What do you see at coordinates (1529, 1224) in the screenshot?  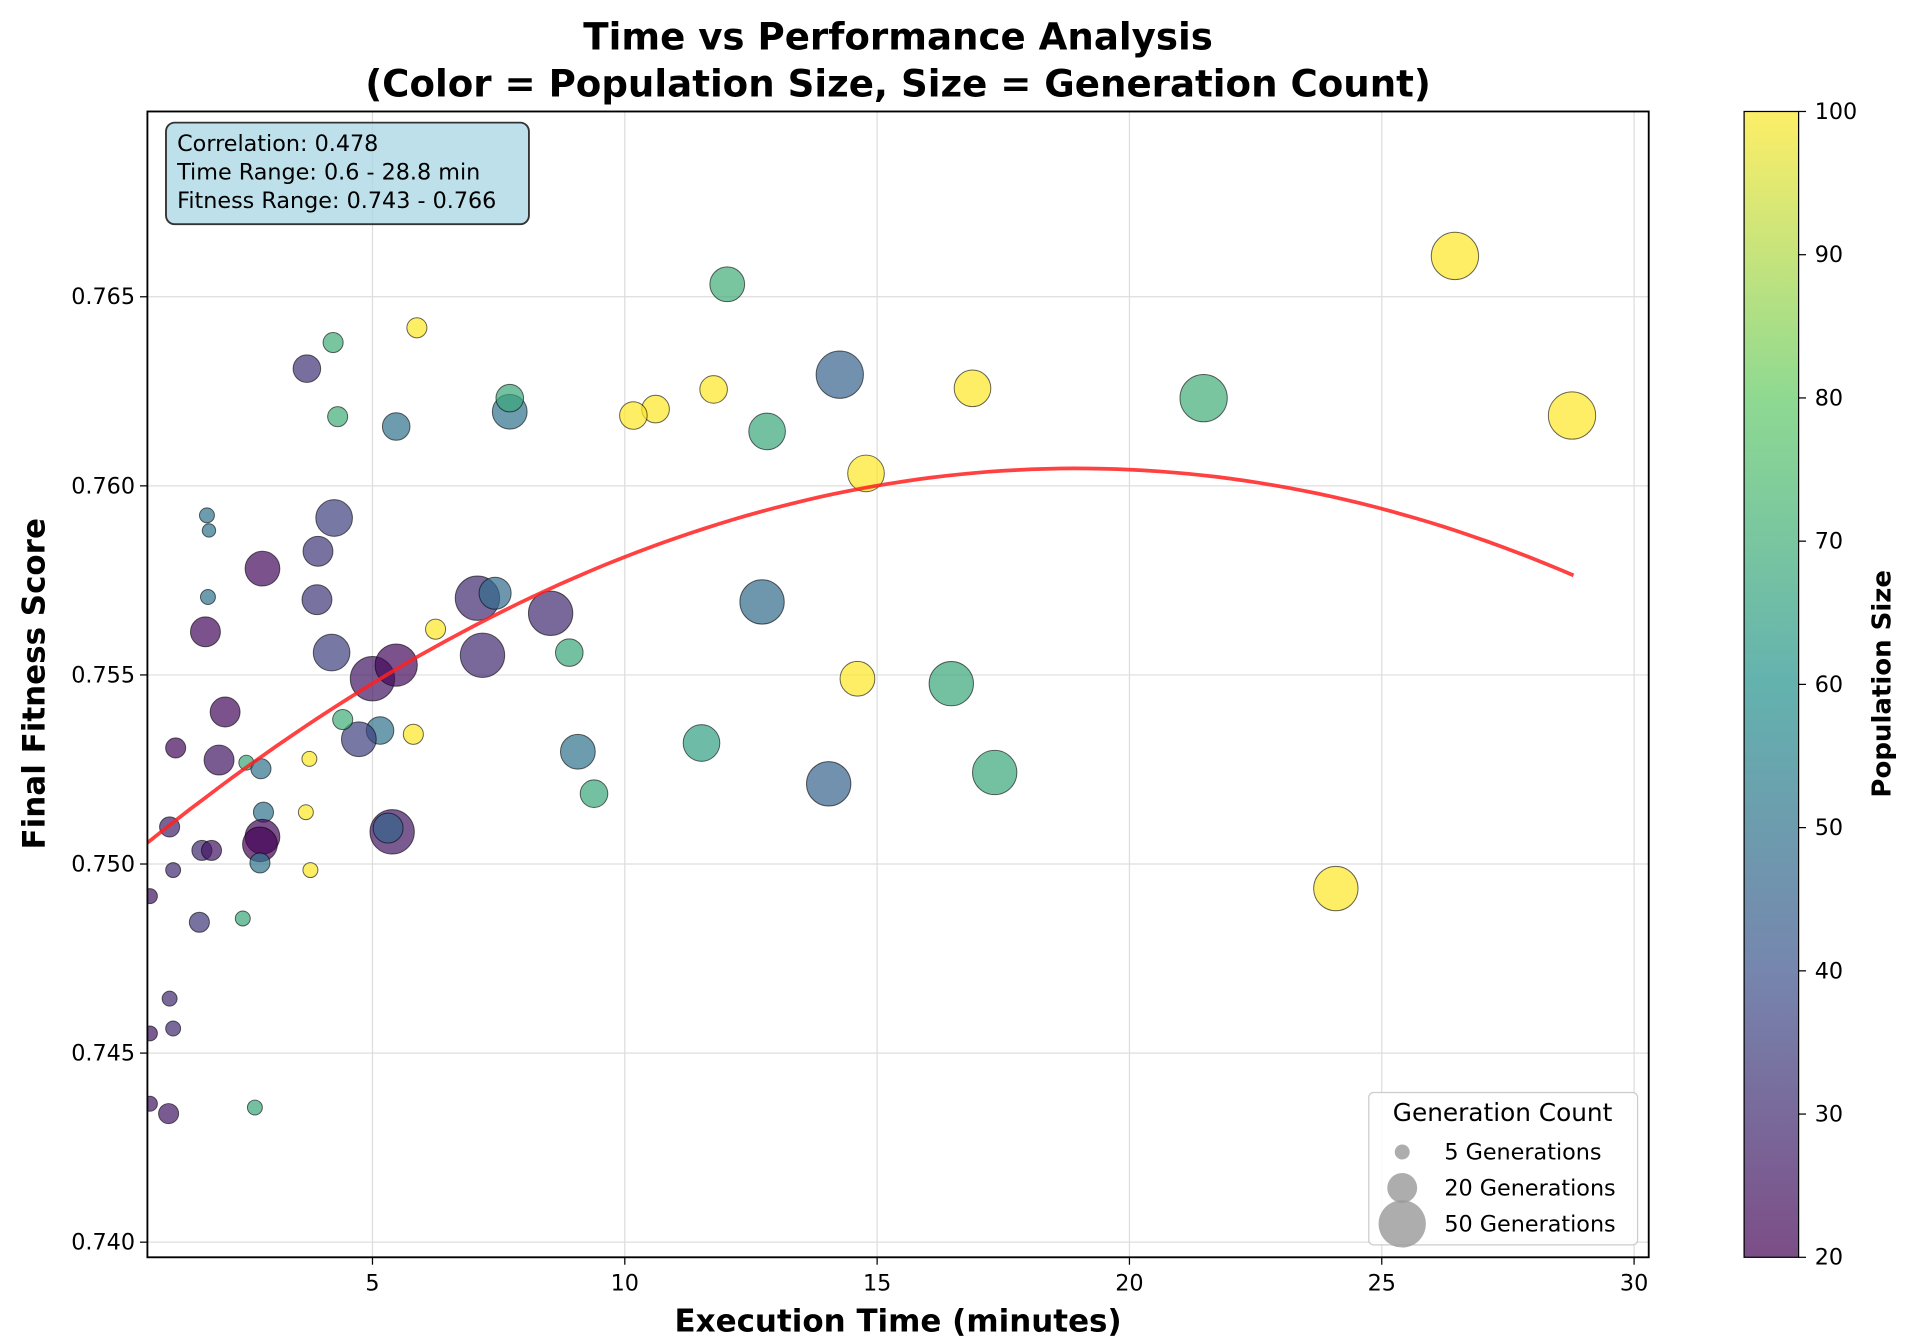 I see `legend-label: 50 Generations` at bounding box center [1529, 1224].